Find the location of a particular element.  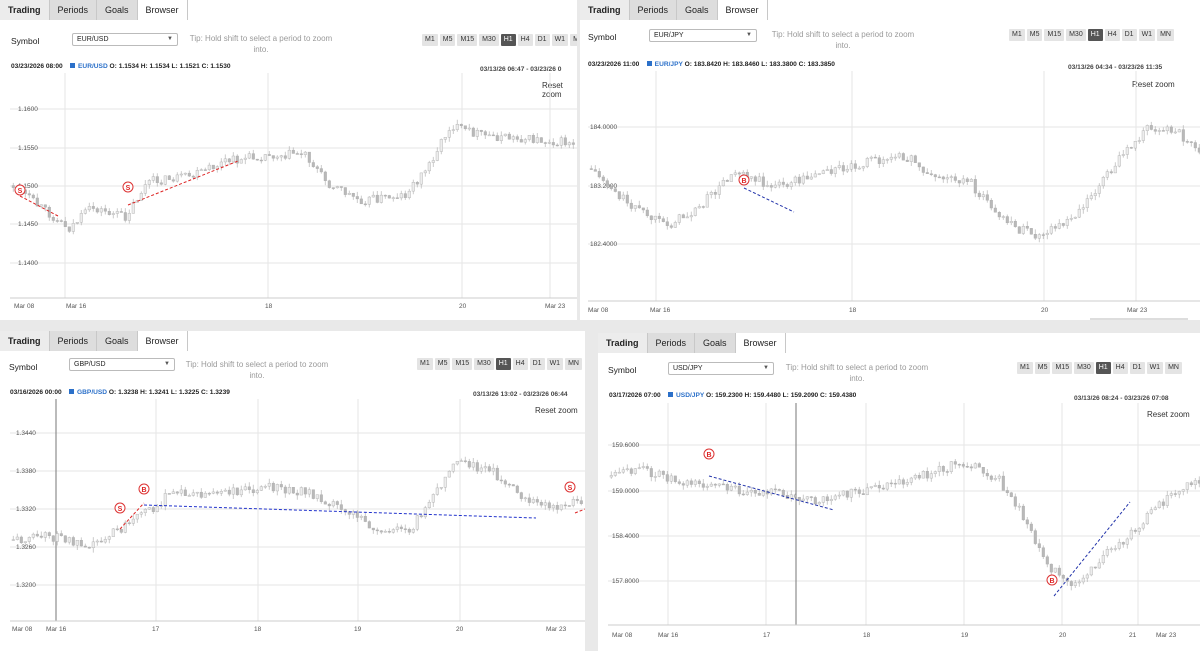

symbol-select: GBP/USD ▼ is located at coordinates (122, 364).